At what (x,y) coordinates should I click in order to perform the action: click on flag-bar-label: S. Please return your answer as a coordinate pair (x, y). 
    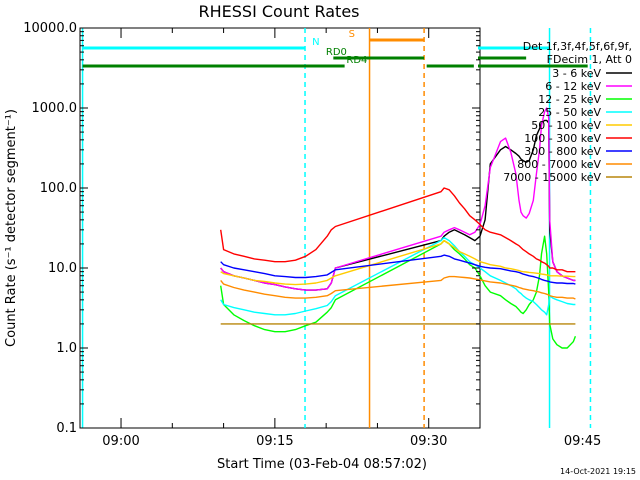
    Looking at the image, I should click on (352, 34).